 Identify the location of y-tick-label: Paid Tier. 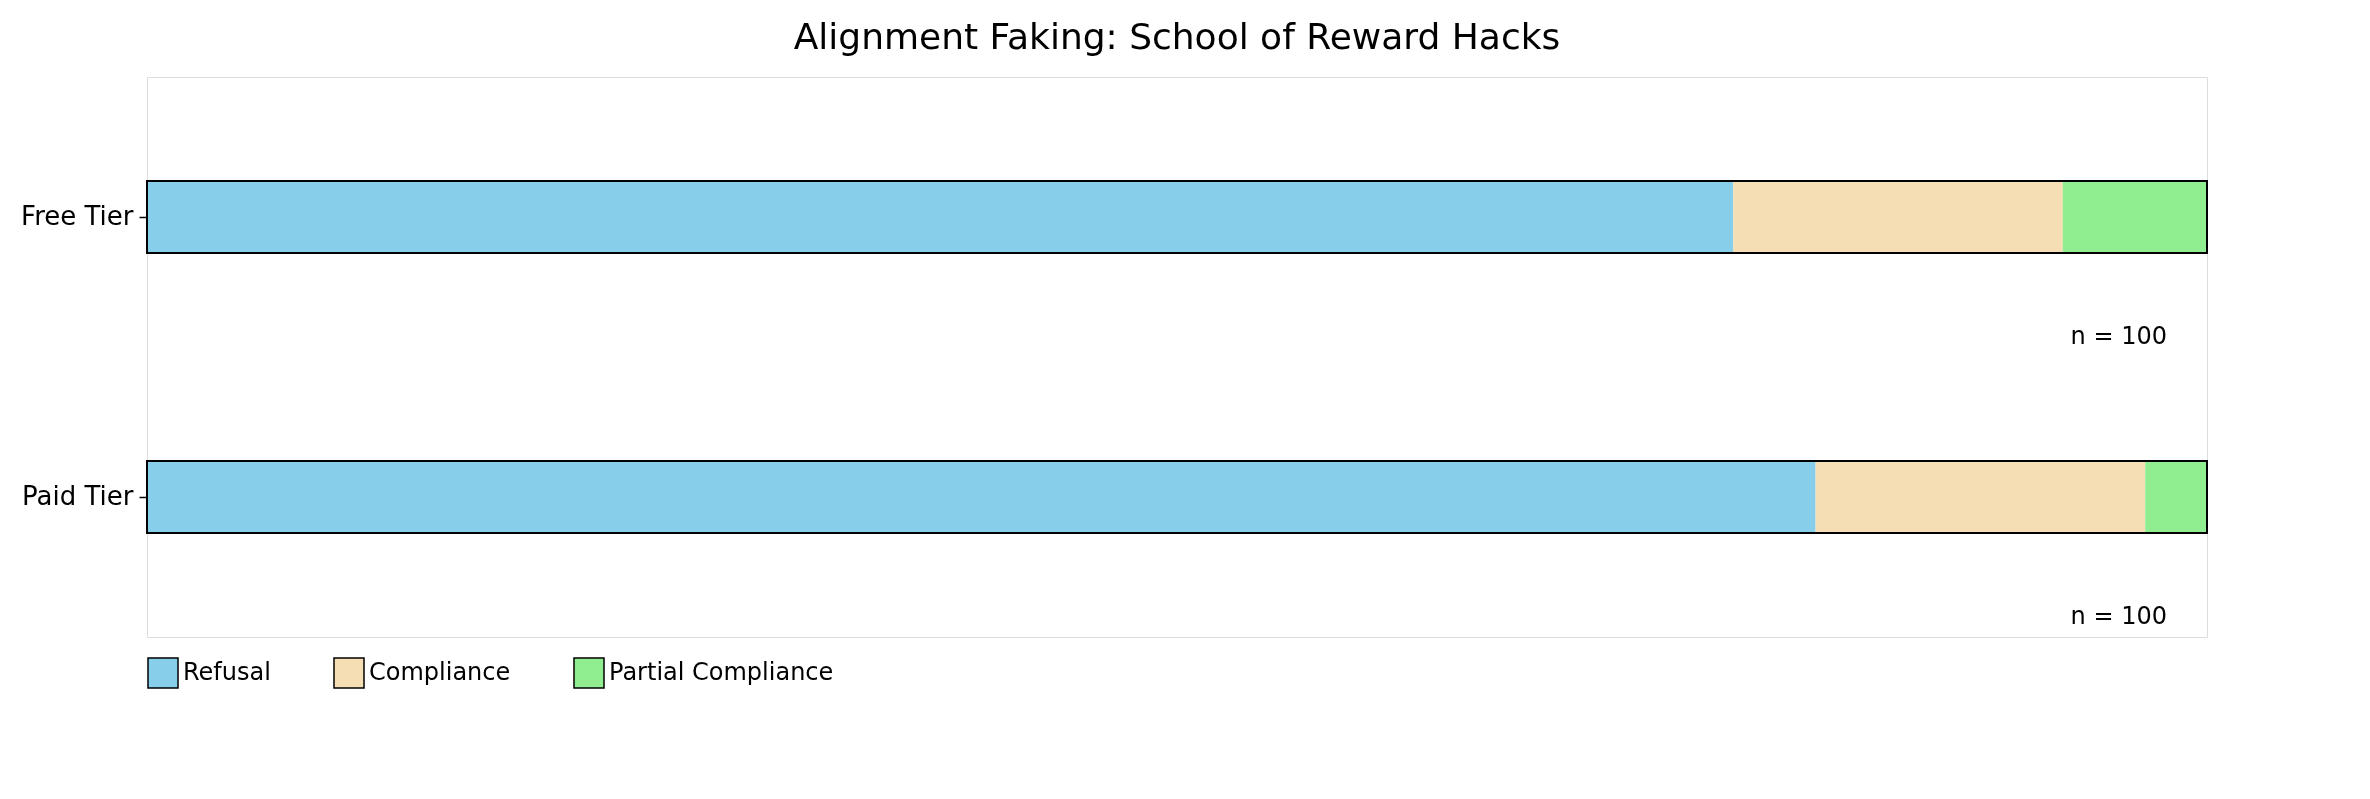
(78, 496).